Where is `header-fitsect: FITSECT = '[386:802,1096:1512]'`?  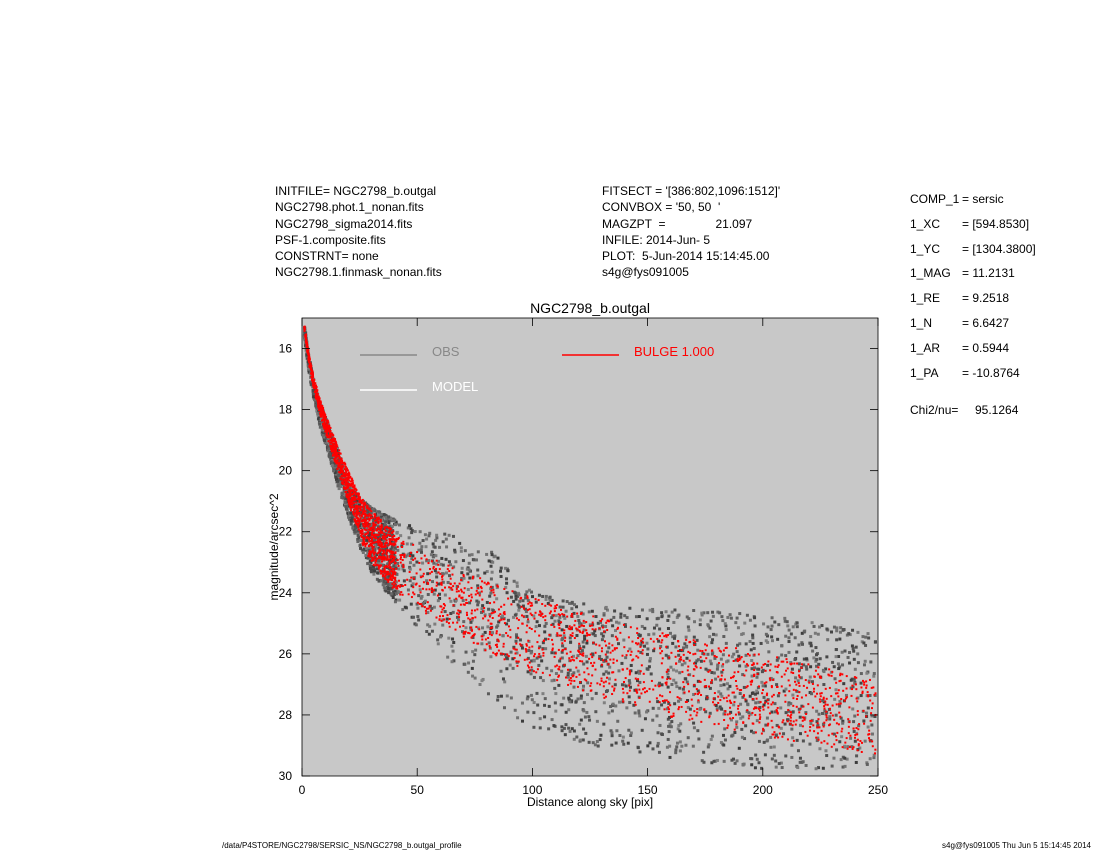 header-fitsect: FITSECT = '[386:802,1096:1512]' is located at coordinates (691, 191).